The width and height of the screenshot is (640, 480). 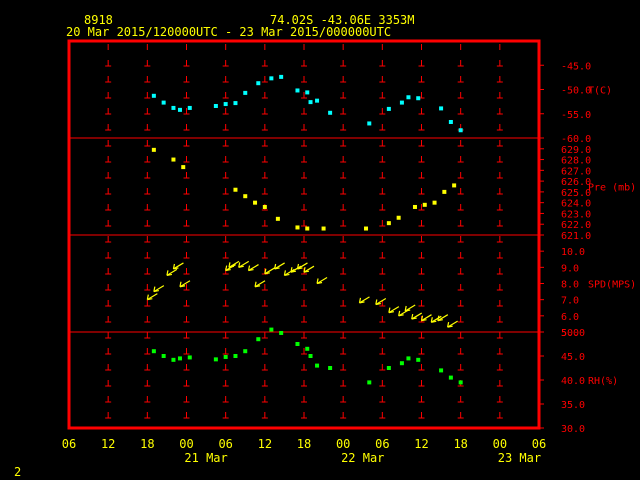 What do you see at coordinates (570, 285) in the screenshot?
I see `wind-y-tick-label: 8.0` at bounding box center [570, 285].